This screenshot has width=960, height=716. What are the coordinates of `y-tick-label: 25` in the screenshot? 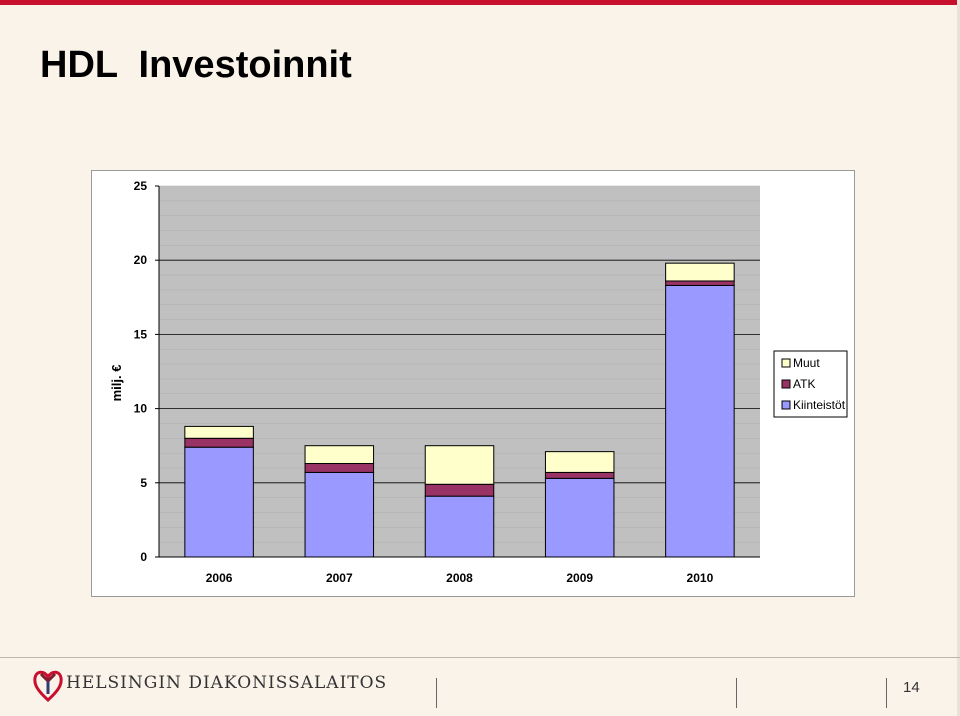 It's located at (141, 186).